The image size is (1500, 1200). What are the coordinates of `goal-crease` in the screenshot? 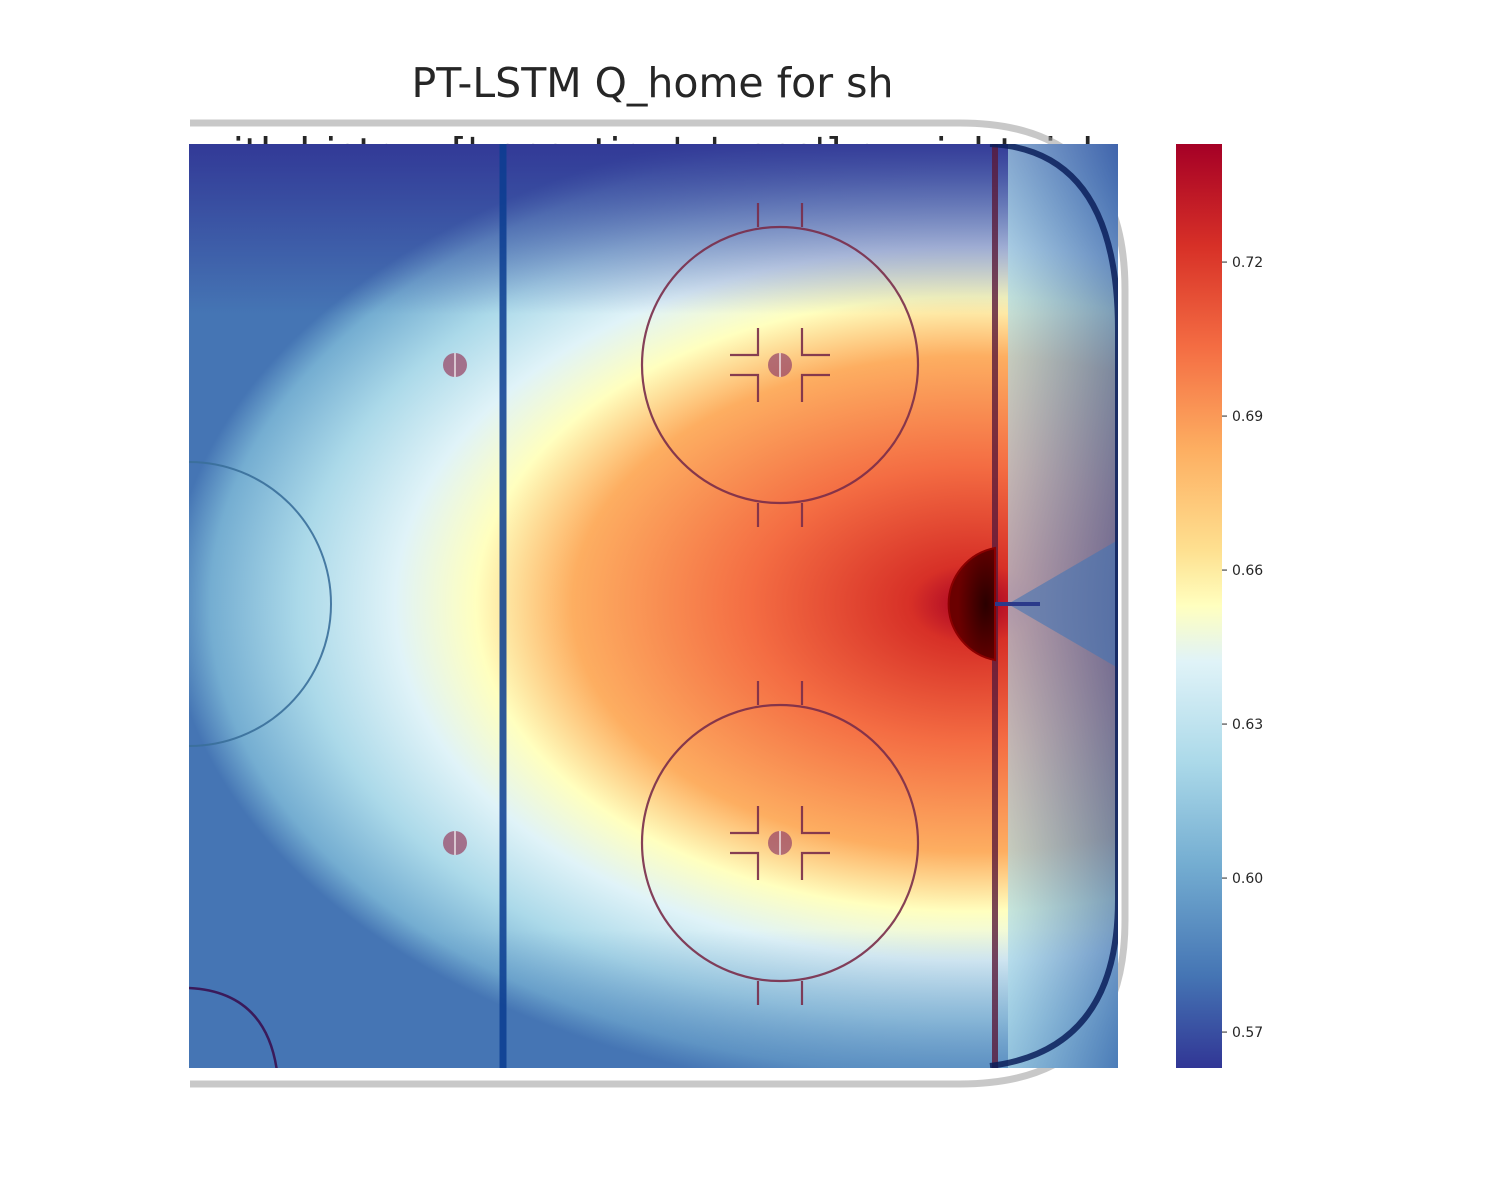 It's located at (971, 604).